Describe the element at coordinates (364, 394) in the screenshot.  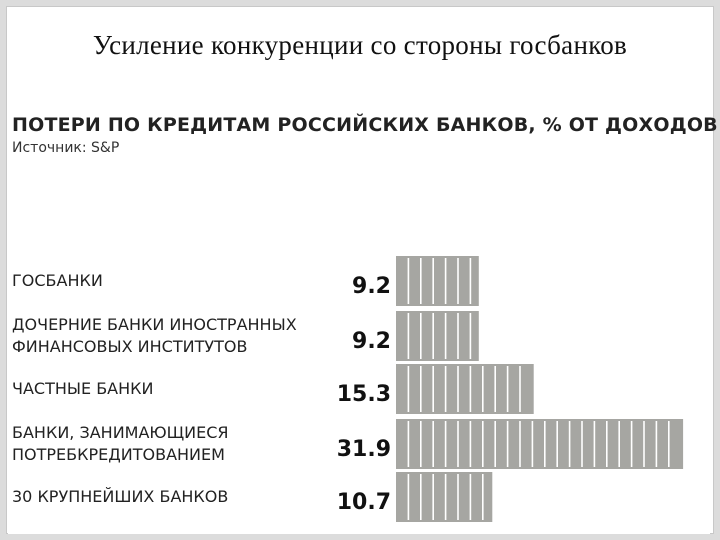
I see `value-label-3: 15.3` at that location.